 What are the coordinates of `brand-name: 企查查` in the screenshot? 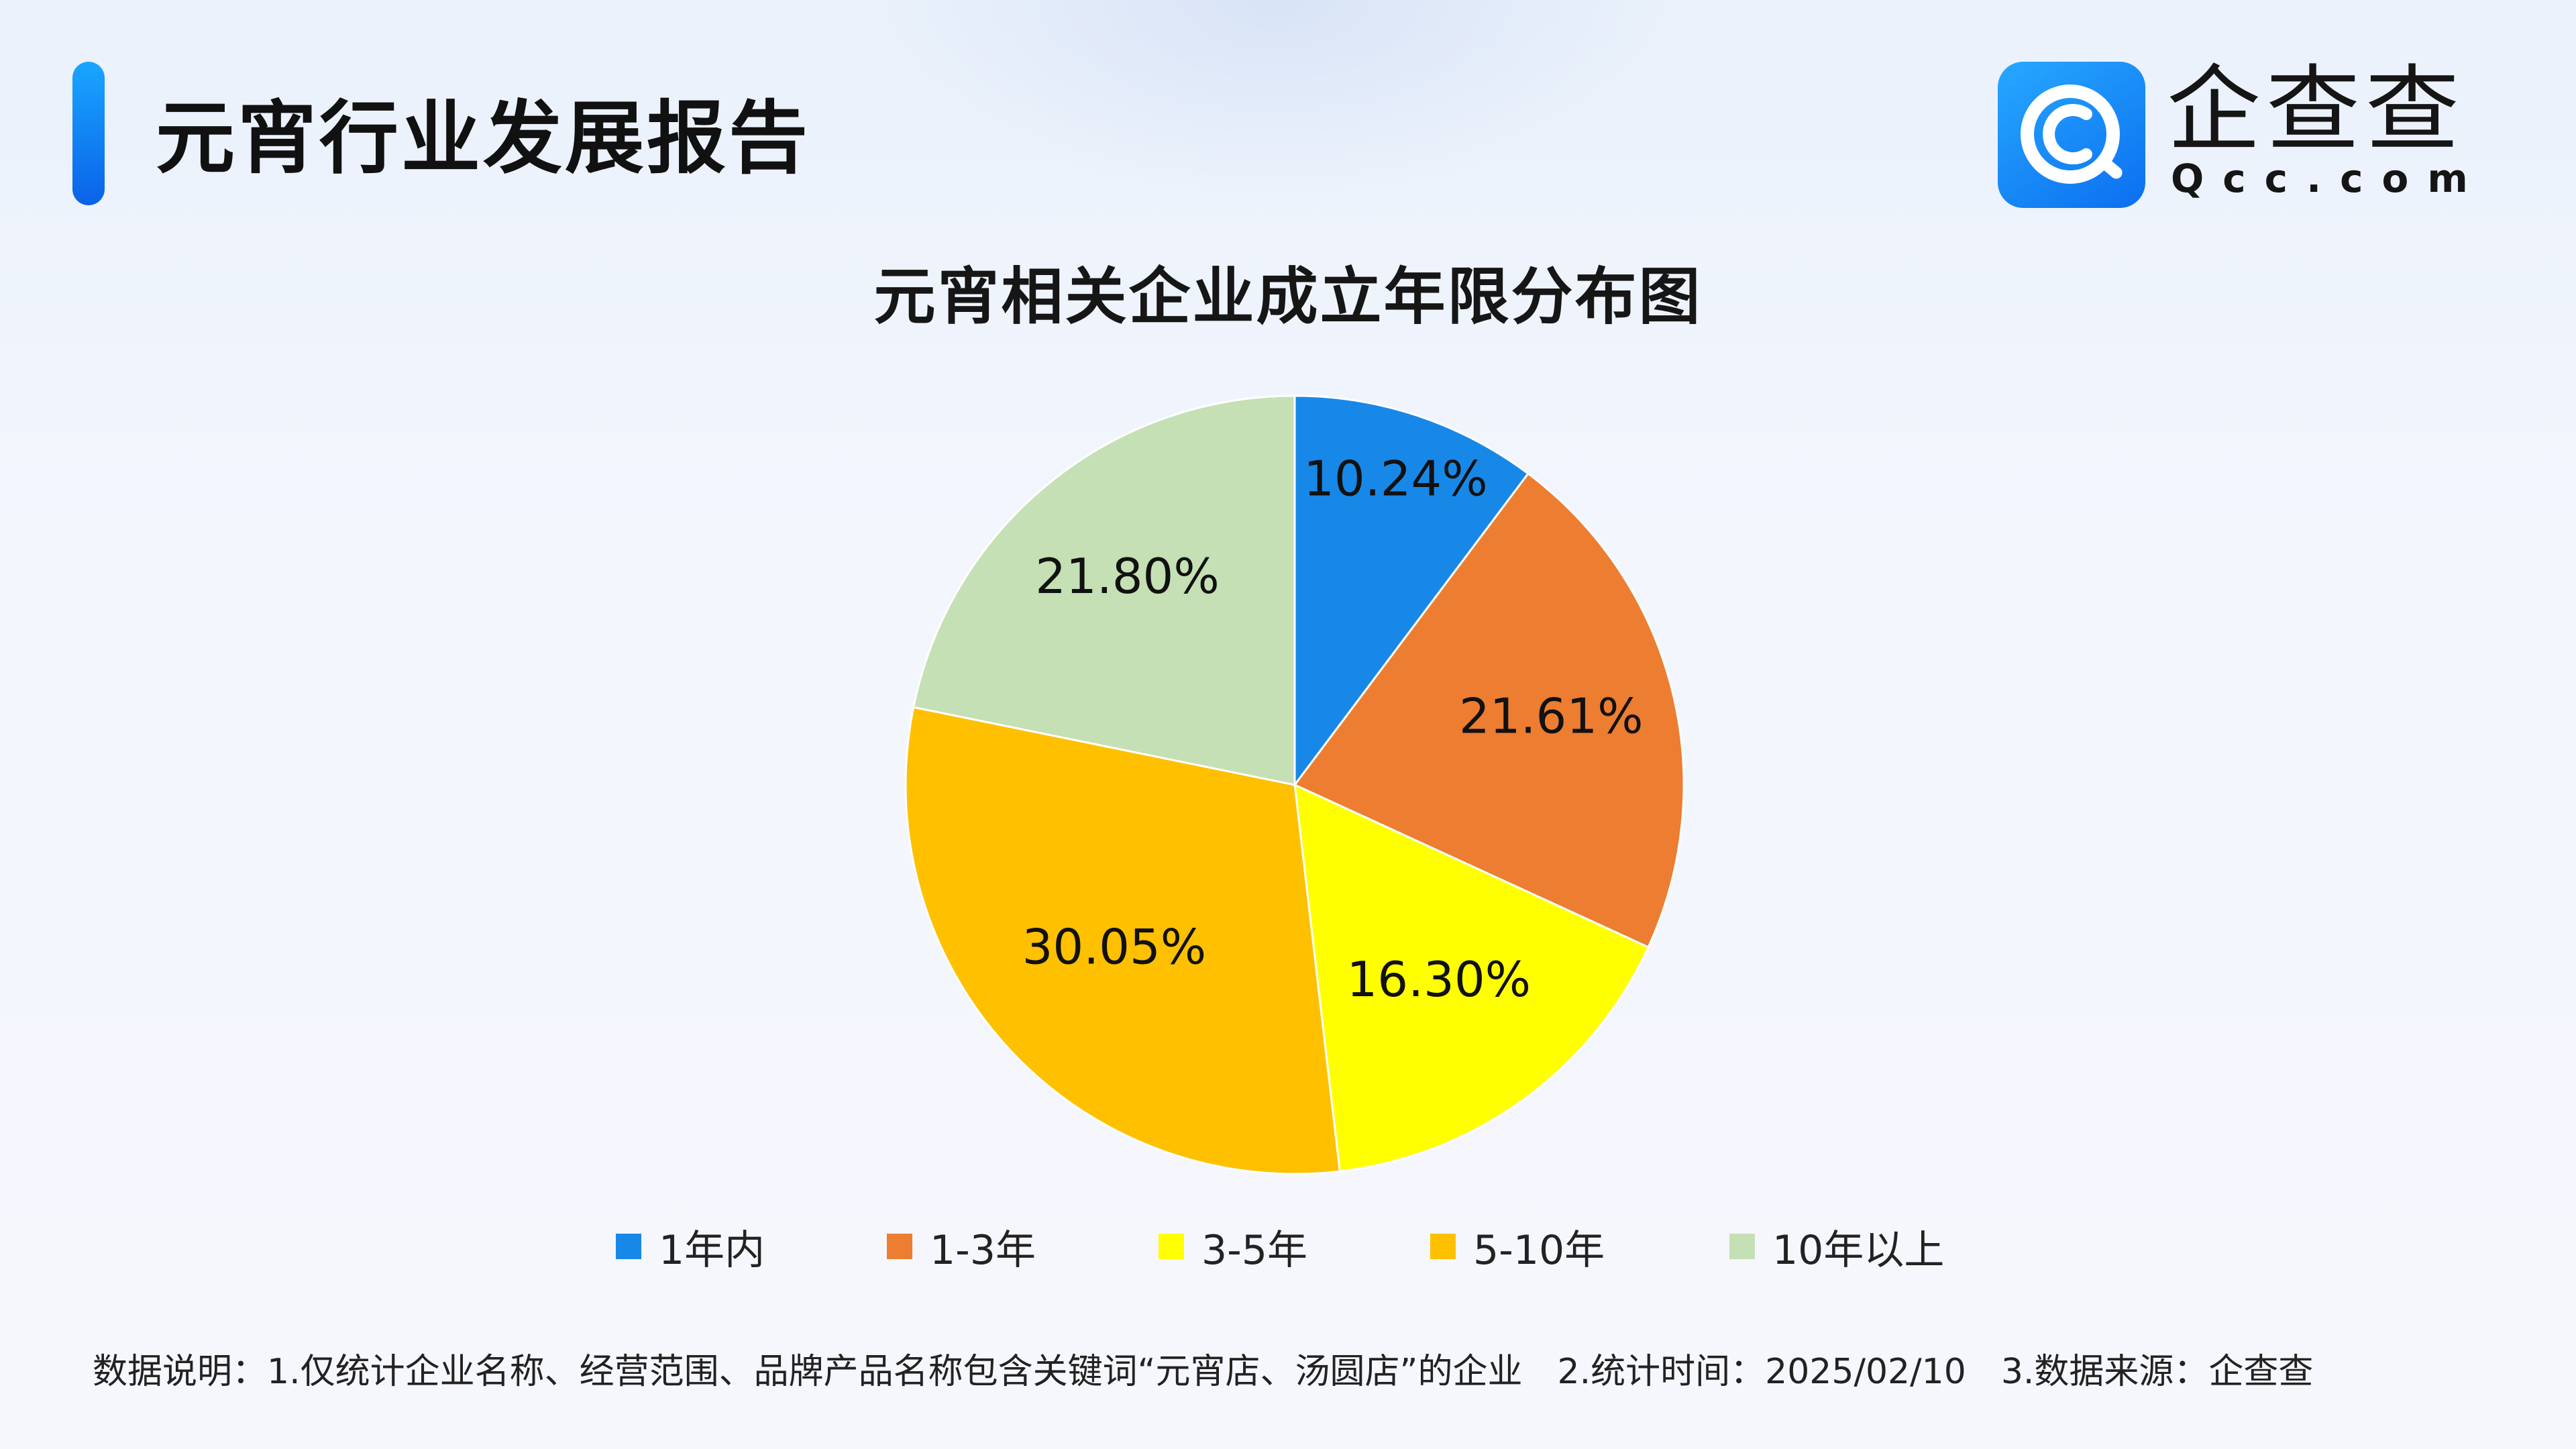 It's located at (2316, 110).